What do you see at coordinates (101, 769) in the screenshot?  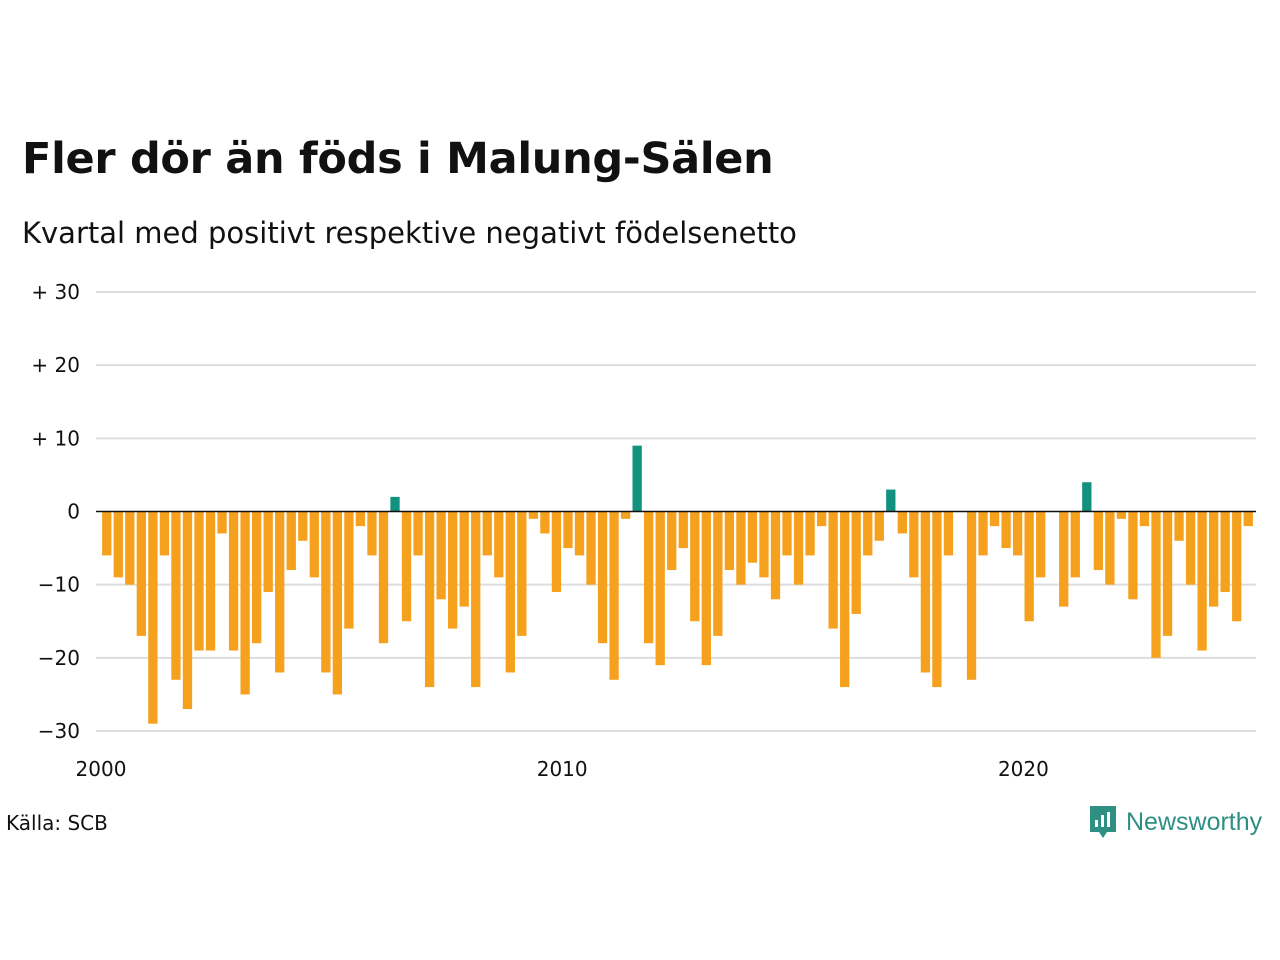 I see `x-tick-label: 2000` at bounding box center [101, 769].